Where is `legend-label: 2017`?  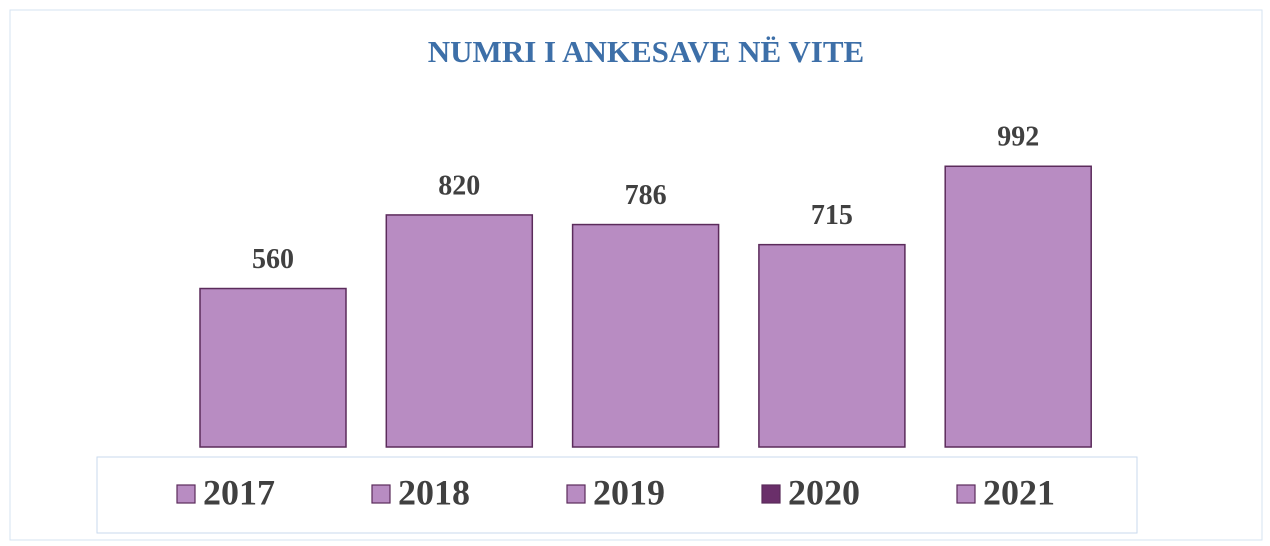 legend-label: 2017 is located at coordinates (239, 492).